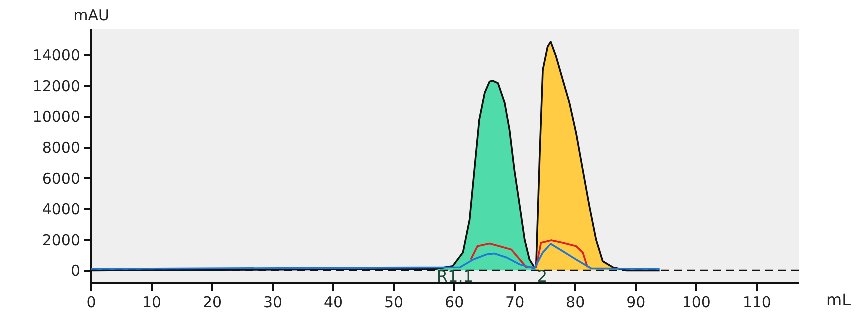  What do you see at coordinates (61, 179) in the screenshot?
I see `y-tick-label: 6000` at bounding box center [61, 179].